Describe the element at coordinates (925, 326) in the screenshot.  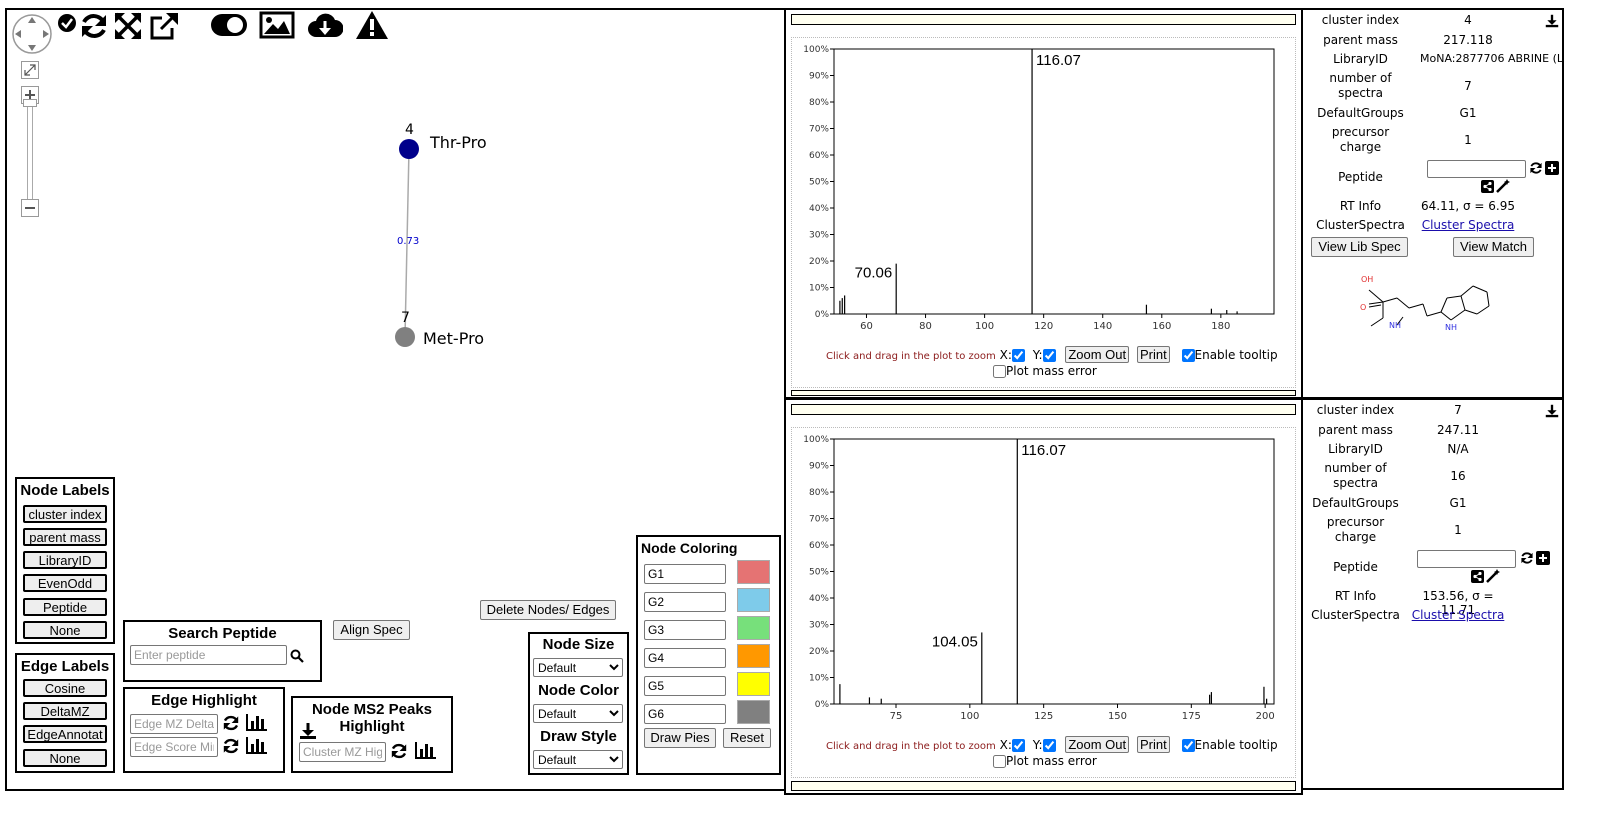
I see `x-tick-label: 80` at that location.